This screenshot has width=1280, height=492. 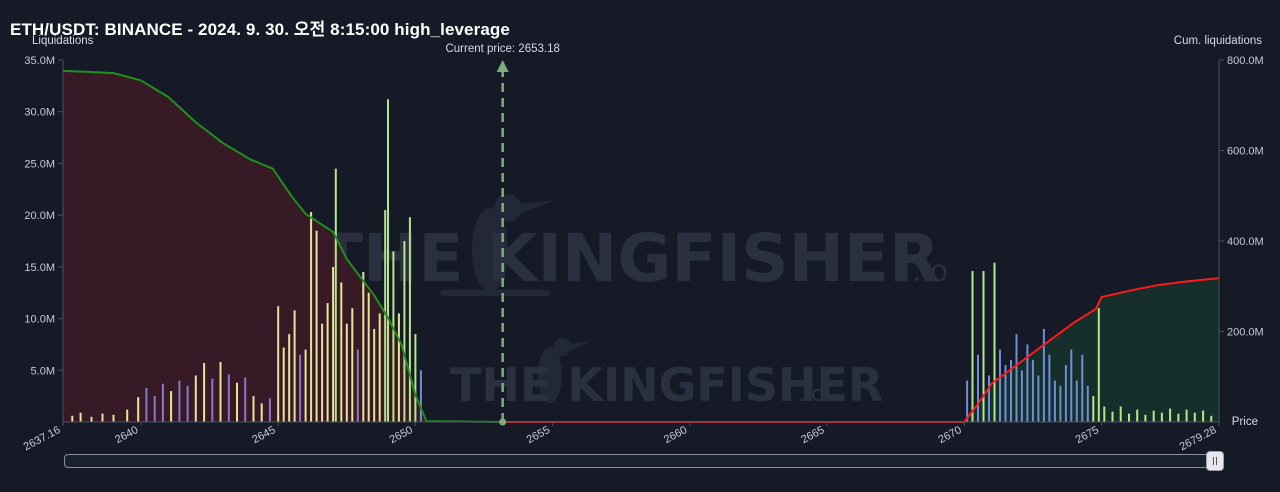 What do you see at coordinates (263, 435) in the screenshot?
I see `x-tick-label-1: 2645` at bounding box center [263, 435].